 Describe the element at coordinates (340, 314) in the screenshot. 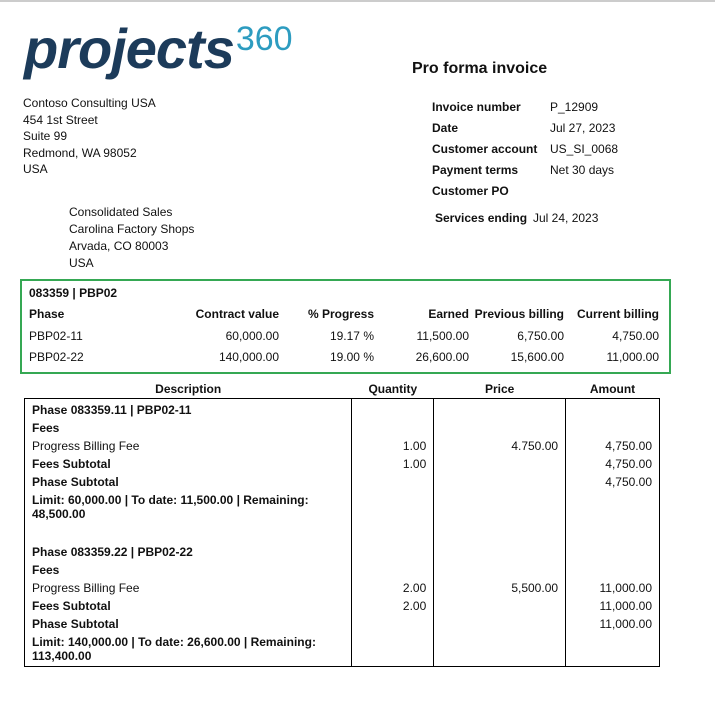

I see `summary-header: % Progress` at that location.